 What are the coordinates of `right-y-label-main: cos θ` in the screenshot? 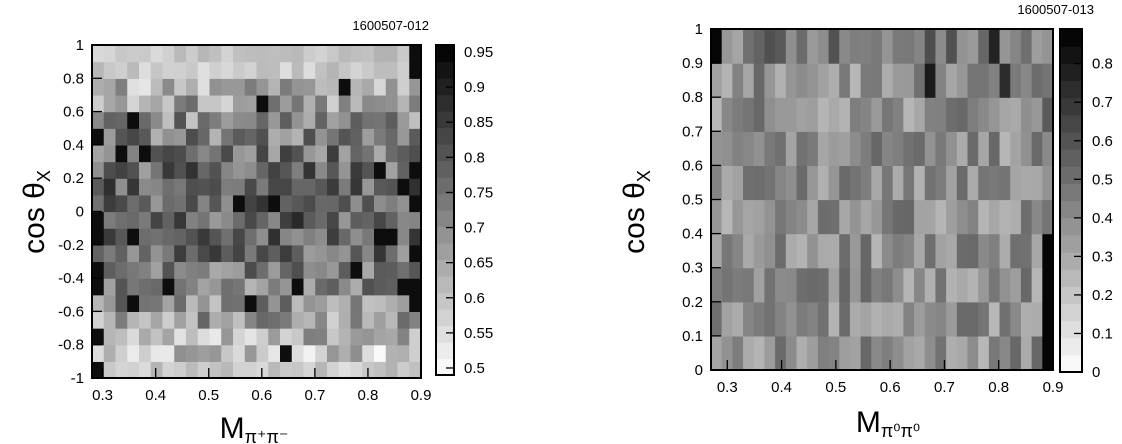 It's located at (634, 218).